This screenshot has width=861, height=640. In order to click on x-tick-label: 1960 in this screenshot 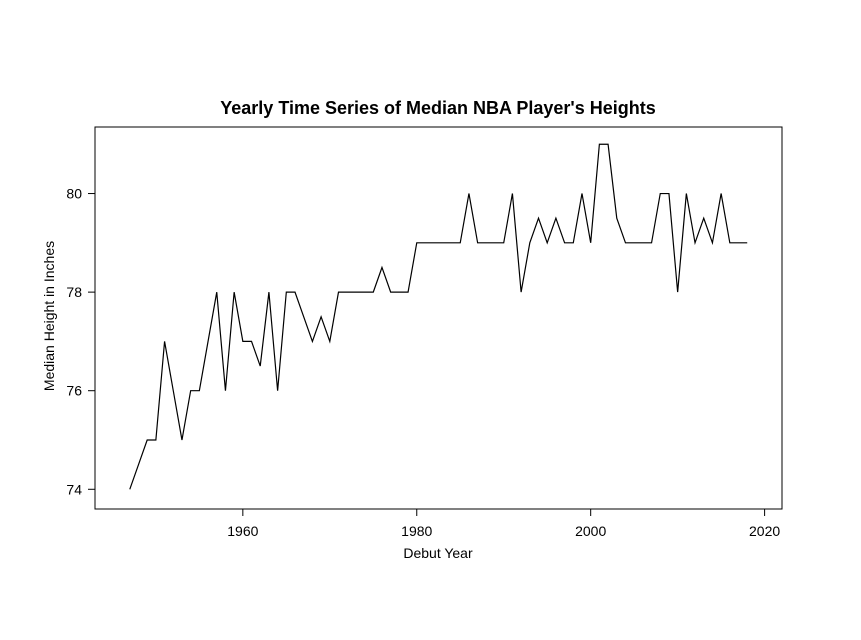, I will do `click(242, 531)`.